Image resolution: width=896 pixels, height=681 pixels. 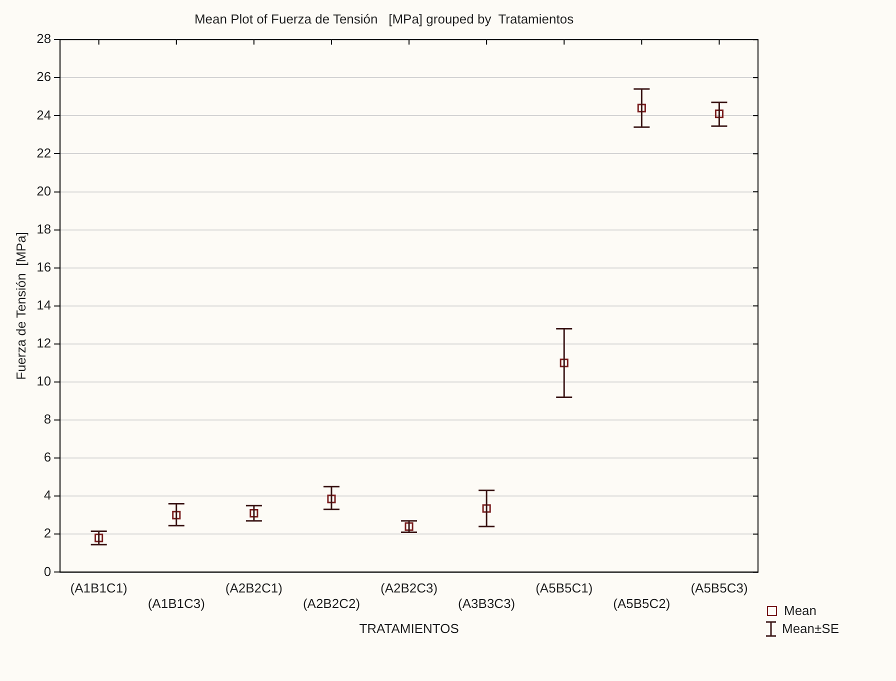 What do you see at coordinates (800, 611) in the screenshot?
I see `legend-label: Mean` at bounding box center [800, 611].